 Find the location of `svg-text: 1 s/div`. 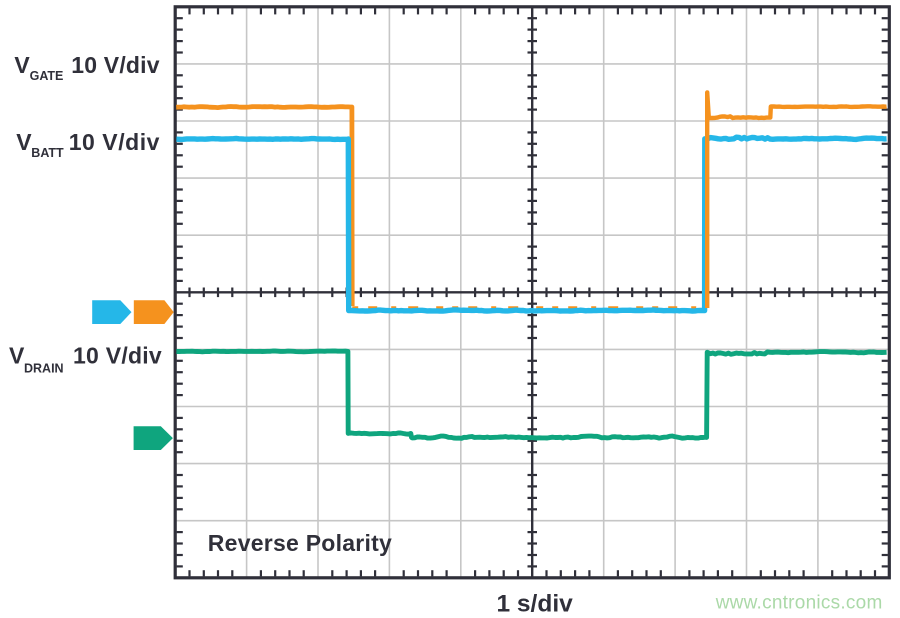

svg-text: 1 s/div is located at coordinates (535, 604).